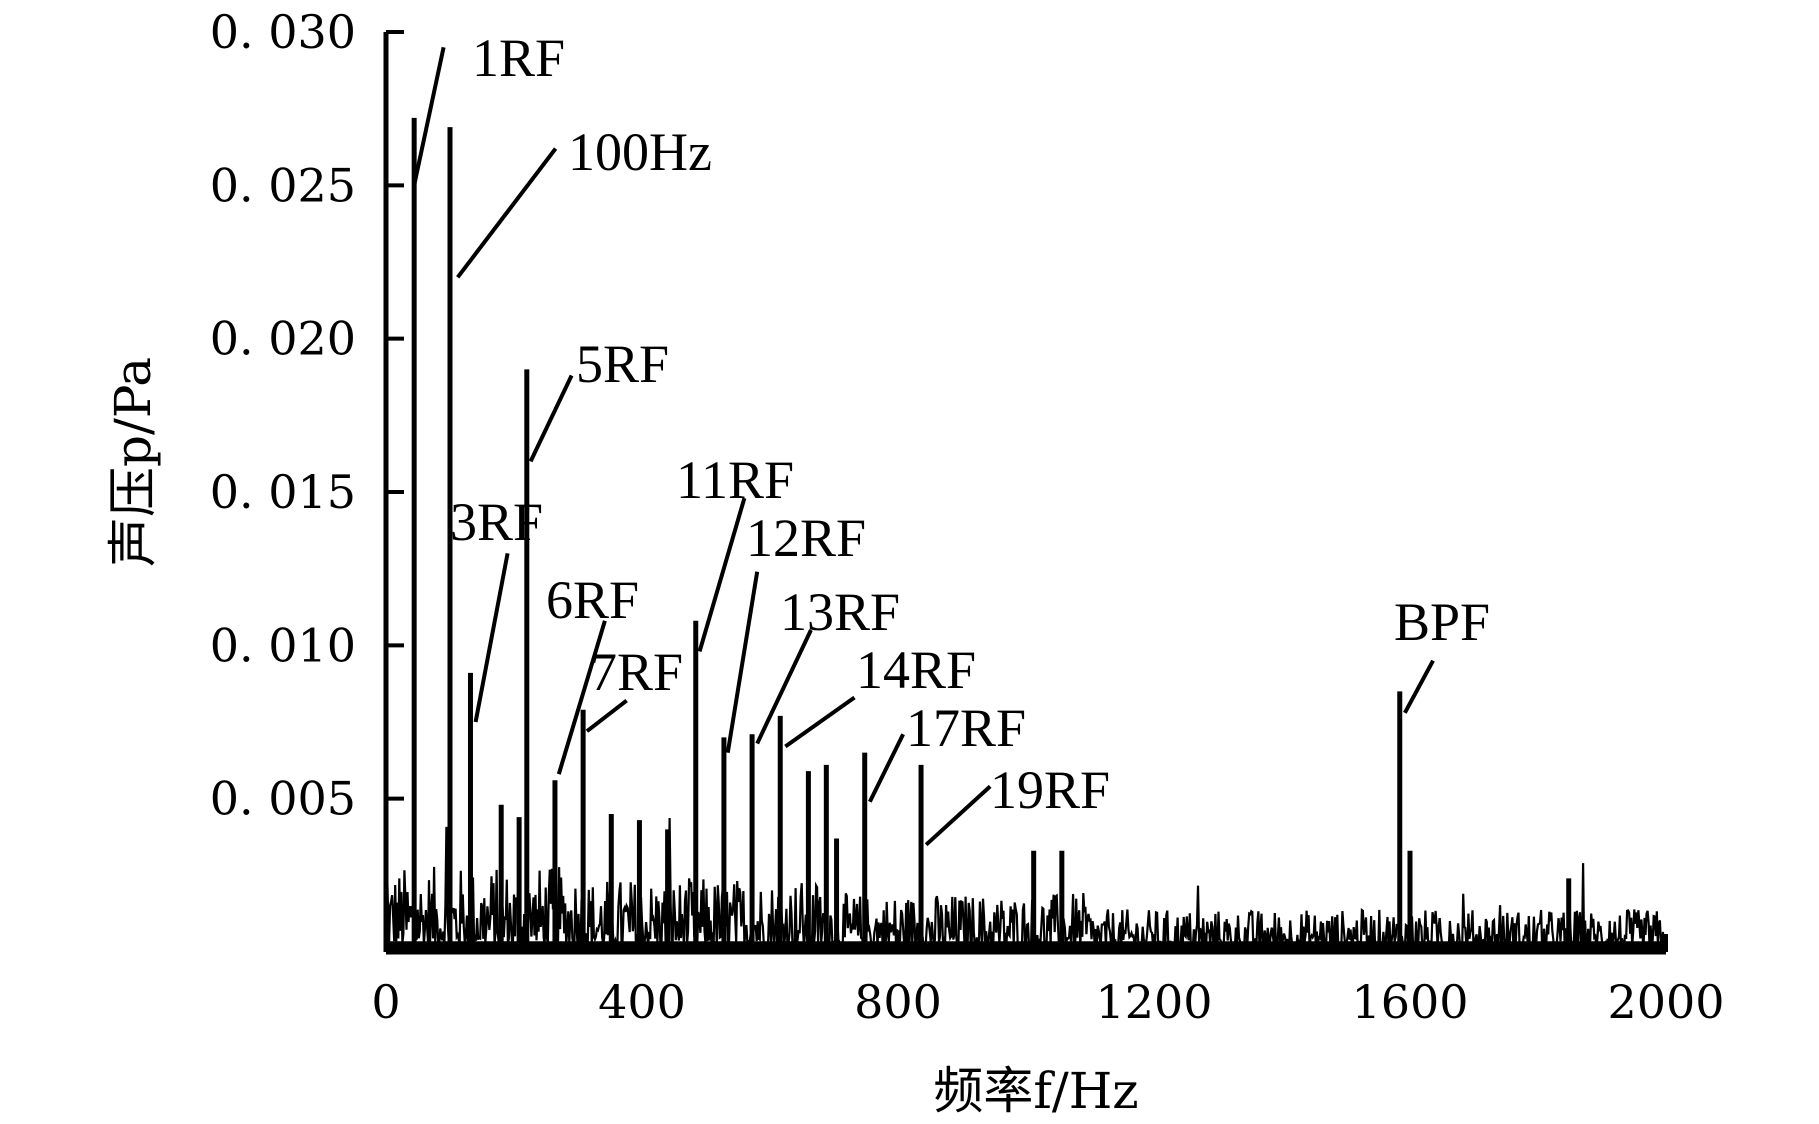  Describe the element at coordinates (283, 32) in the screenshot. I see `y-tick-label: 0. 030` at that location.